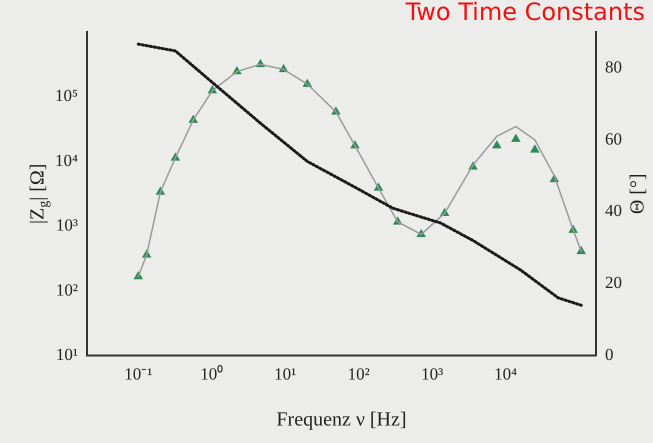 This screenshot has height=443, width=653. Describe the element at coordinates (359, 374) in the screenshot. I see `x-tick-label: 10²` at that location.